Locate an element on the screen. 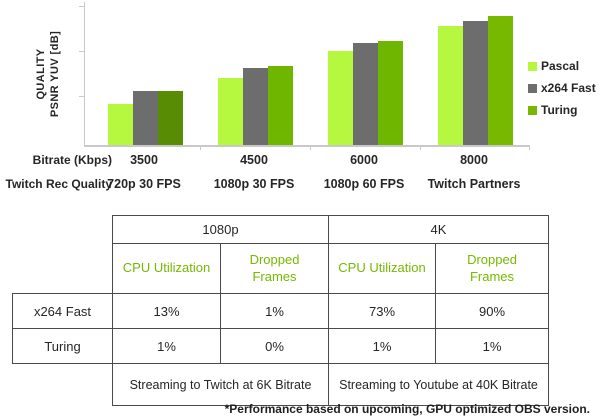 This screenshot has height=420, width=600. y-axis-label: QUALITY PSNR YUV [dB] is located at coordinates (48, 73).